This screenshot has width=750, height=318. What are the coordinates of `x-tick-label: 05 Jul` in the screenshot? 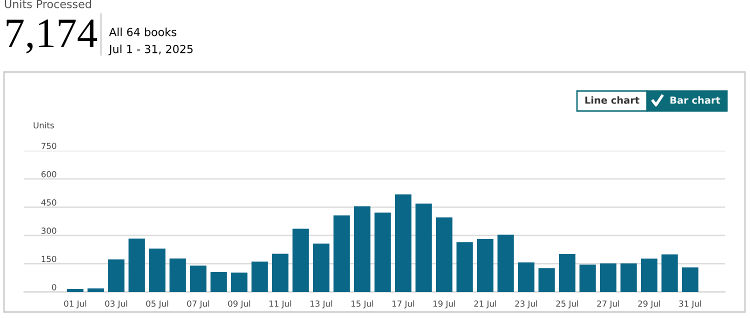 It's located at (157, 304).